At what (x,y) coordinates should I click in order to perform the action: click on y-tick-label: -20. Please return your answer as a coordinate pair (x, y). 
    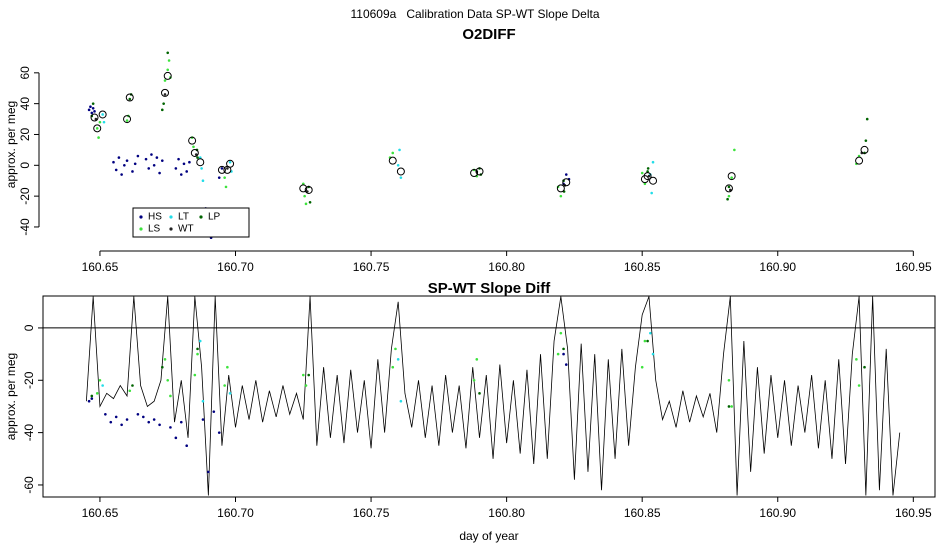
    Looking at the image, I should click on (29, 380).